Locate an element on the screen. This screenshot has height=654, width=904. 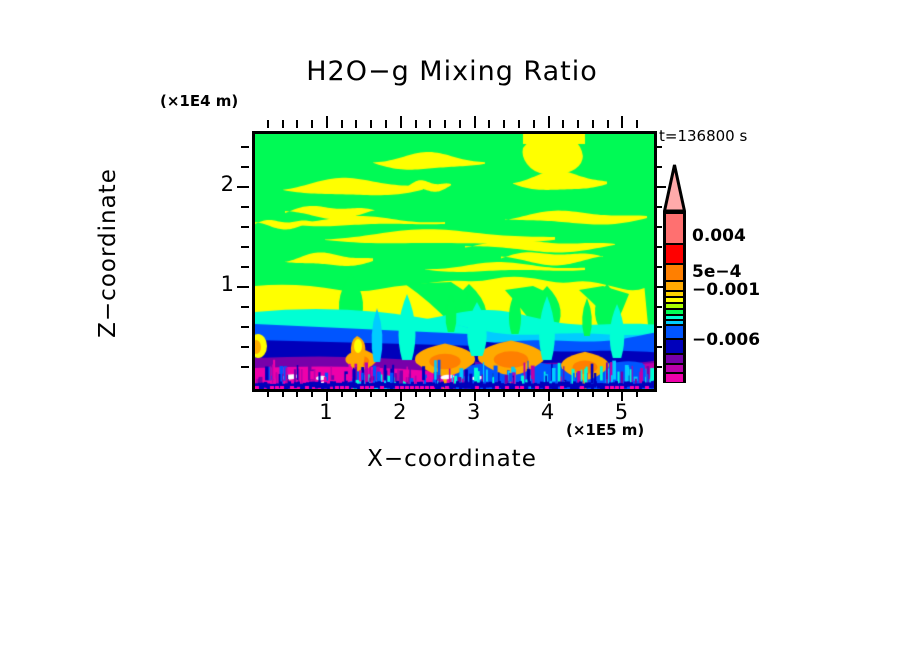
x-tick-label: 5 is located at coordinates (621, 412).